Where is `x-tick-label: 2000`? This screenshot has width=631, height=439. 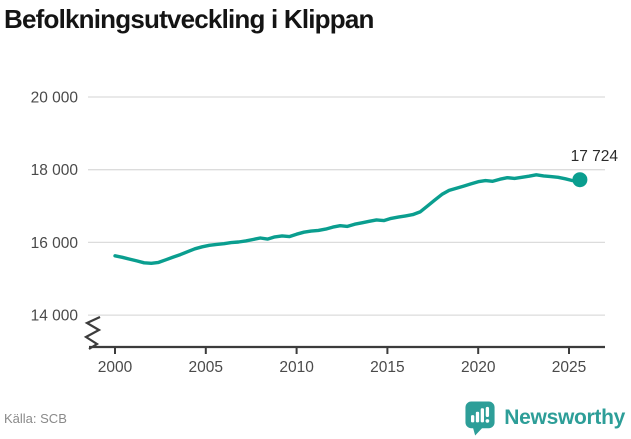
x-tick-label: 2000 is located at coordinates (115, 367).